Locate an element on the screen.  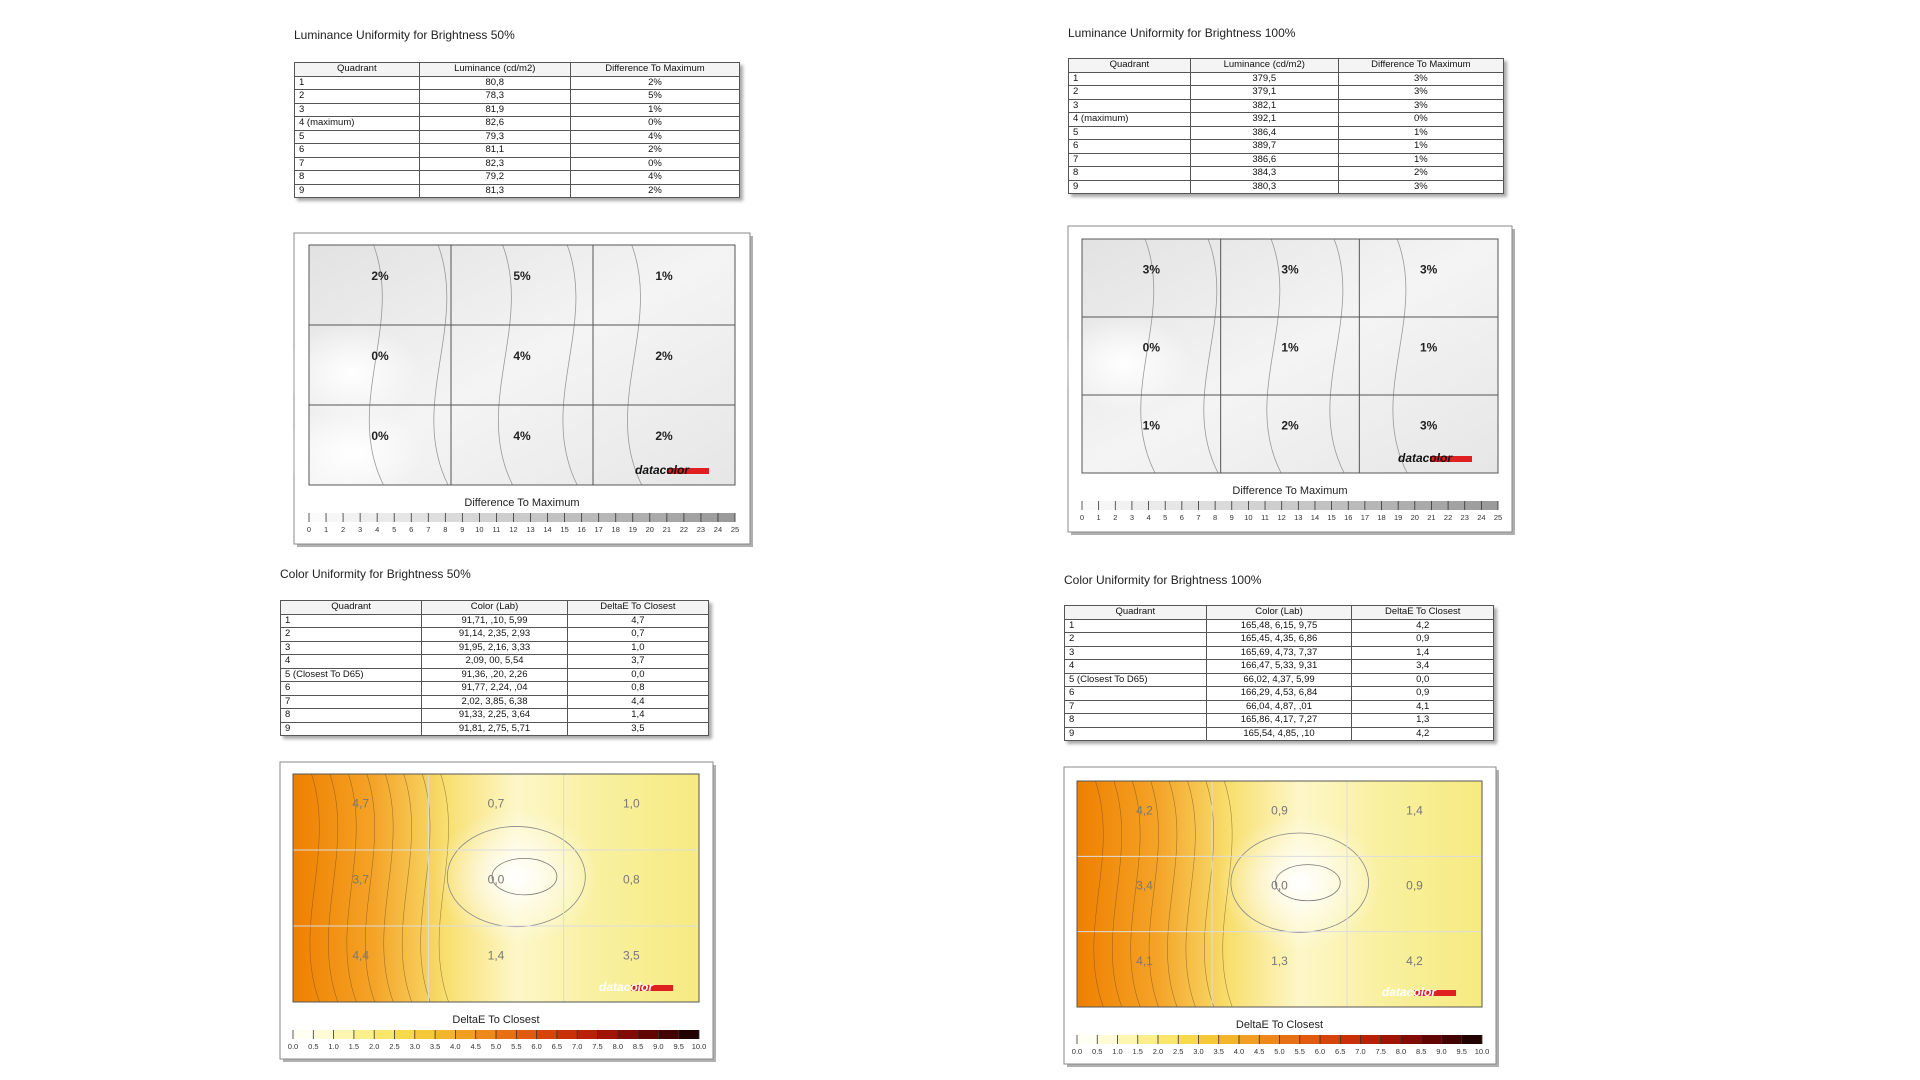
table-row: 2 78,3 5% is located at coordinates (517, 96).